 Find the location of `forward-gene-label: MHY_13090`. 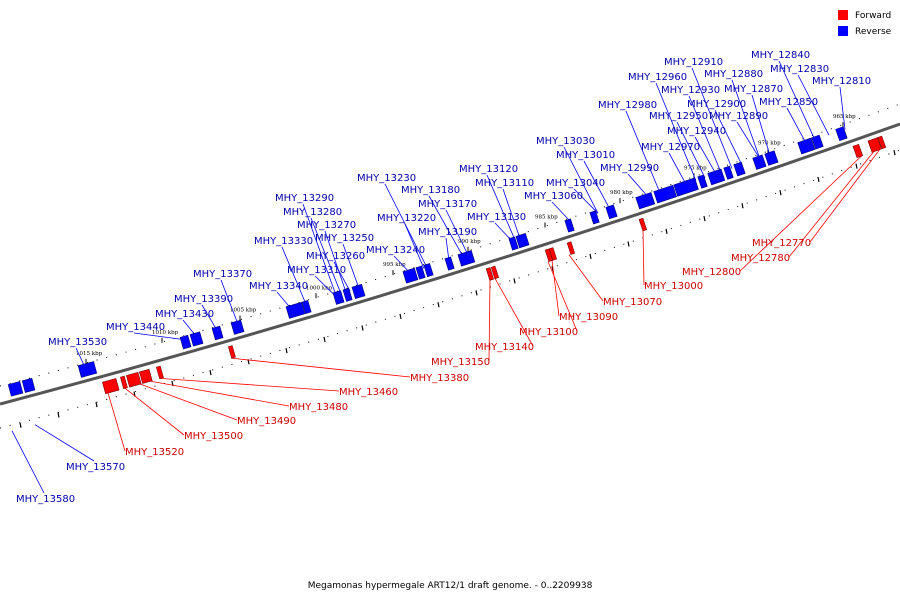

forward-gene-label: MHY_13090 is located at coordinates (588, 317).